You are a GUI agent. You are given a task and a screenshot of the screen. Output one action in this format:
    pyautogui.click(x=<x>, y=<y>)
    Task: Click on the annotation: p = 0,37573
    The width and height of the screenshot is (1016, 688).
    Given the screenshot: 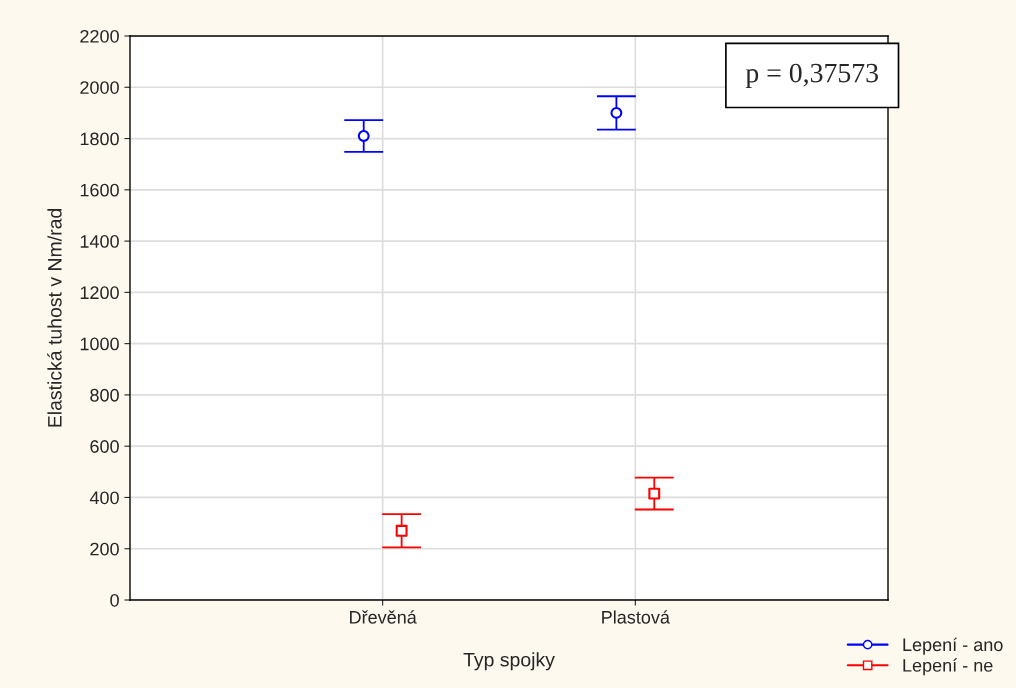 What is the action you would take?
    pyautogui.click(x=811, y=76)
    